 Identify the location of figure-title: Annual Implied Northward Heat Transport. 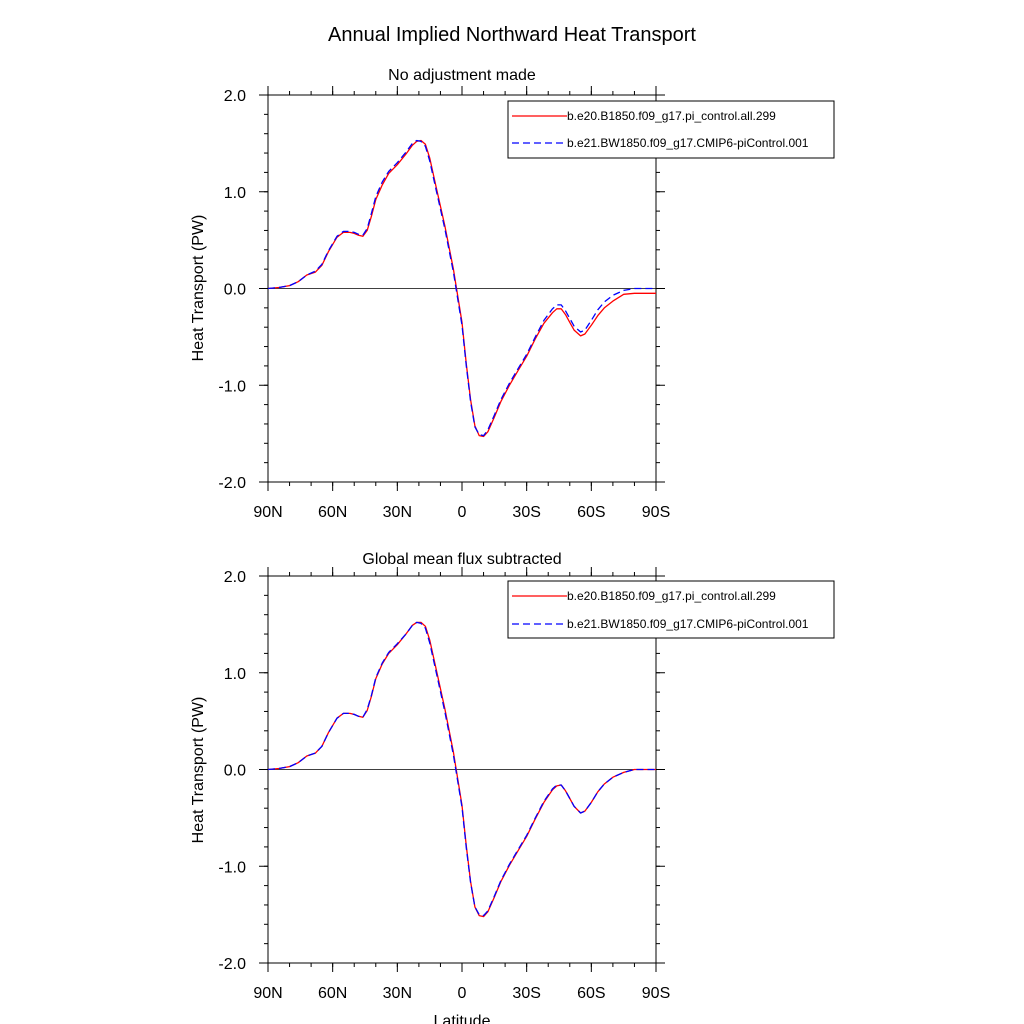
(512, 35).